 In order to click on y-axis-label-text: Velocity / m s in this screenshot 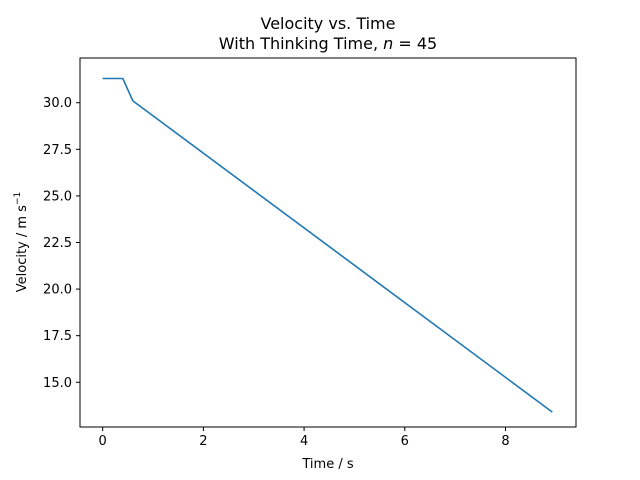, I will do `click(22, 248)`.